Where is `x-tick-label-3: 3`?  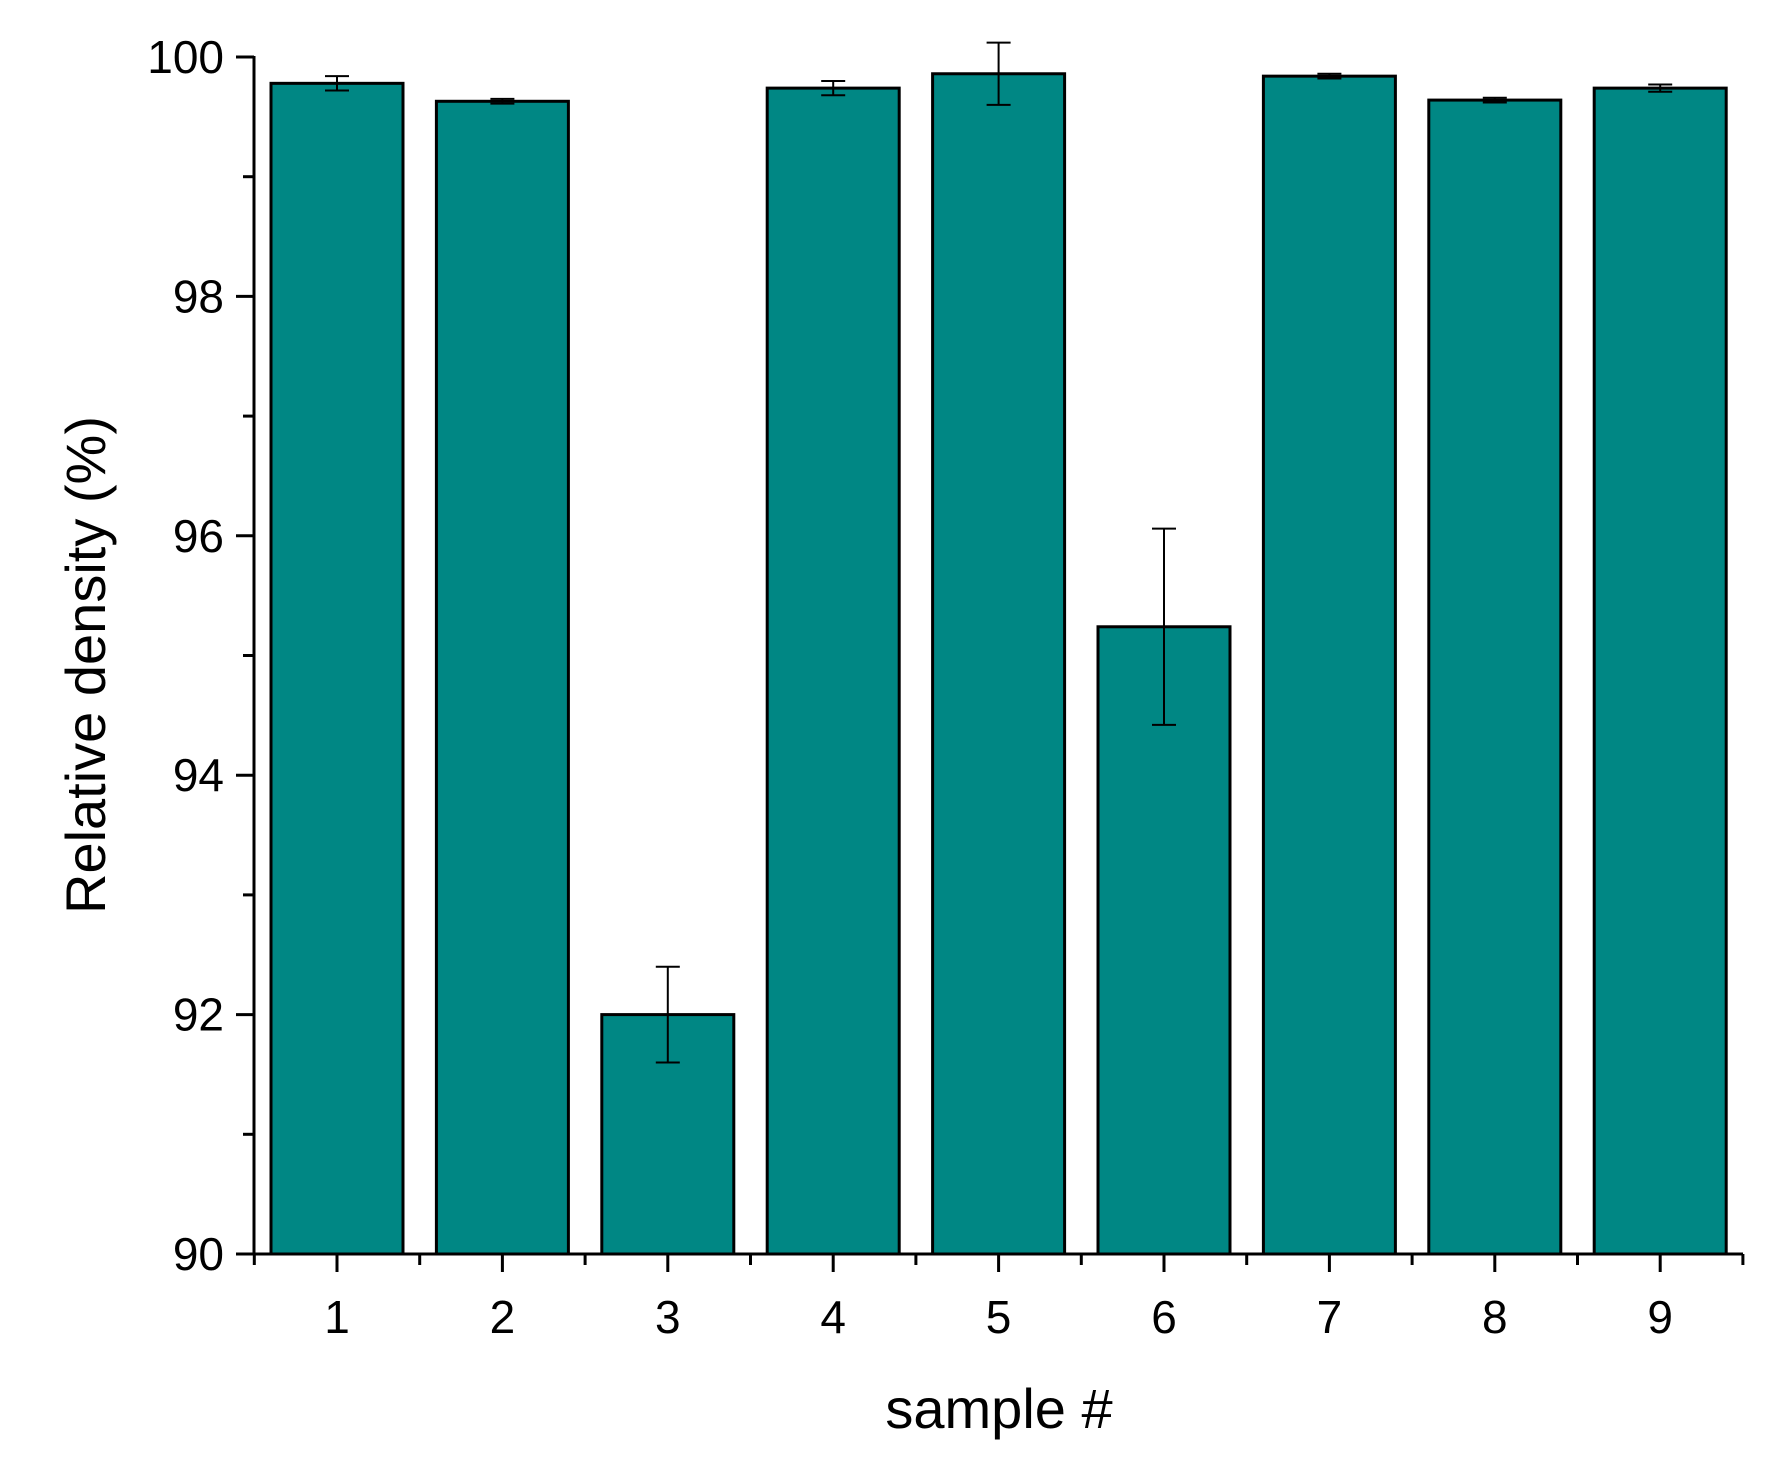
x-tick-label-3: 3 is located at coordinates (668, 1317).